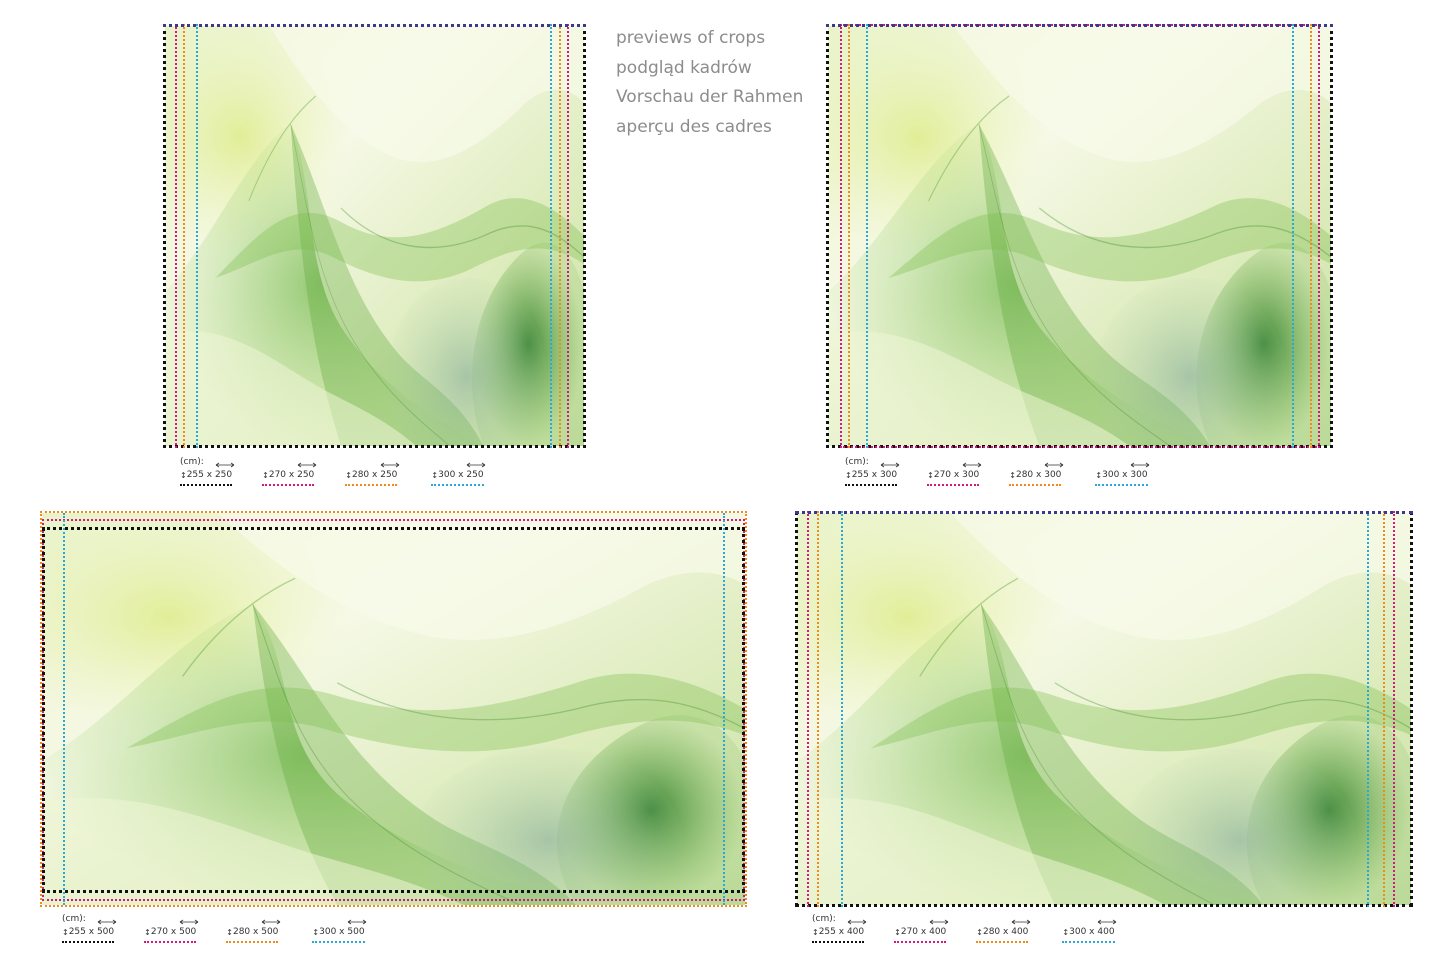 Image resolution: width=1445 pixels, height=958 pixels. What do you see at coordinates (289, 474) in the screenshot?
I see `legend-item-270x250: ↕ 270 x 250` at bounding box center [289, 474].